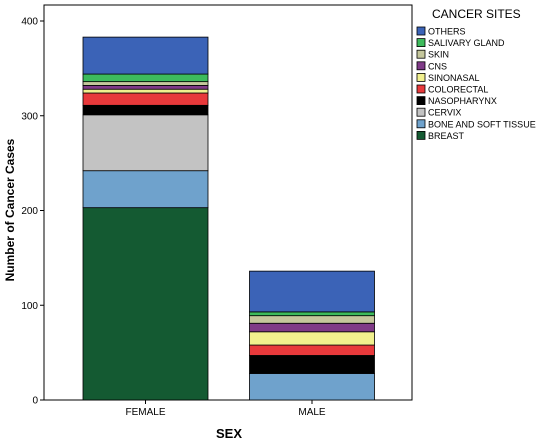 Image resolution: width=538 pixels, height=439 pixels. Describe the element at coordinates (29, 116) in the screenshot. I see `y-tick-label: 300` at that location.